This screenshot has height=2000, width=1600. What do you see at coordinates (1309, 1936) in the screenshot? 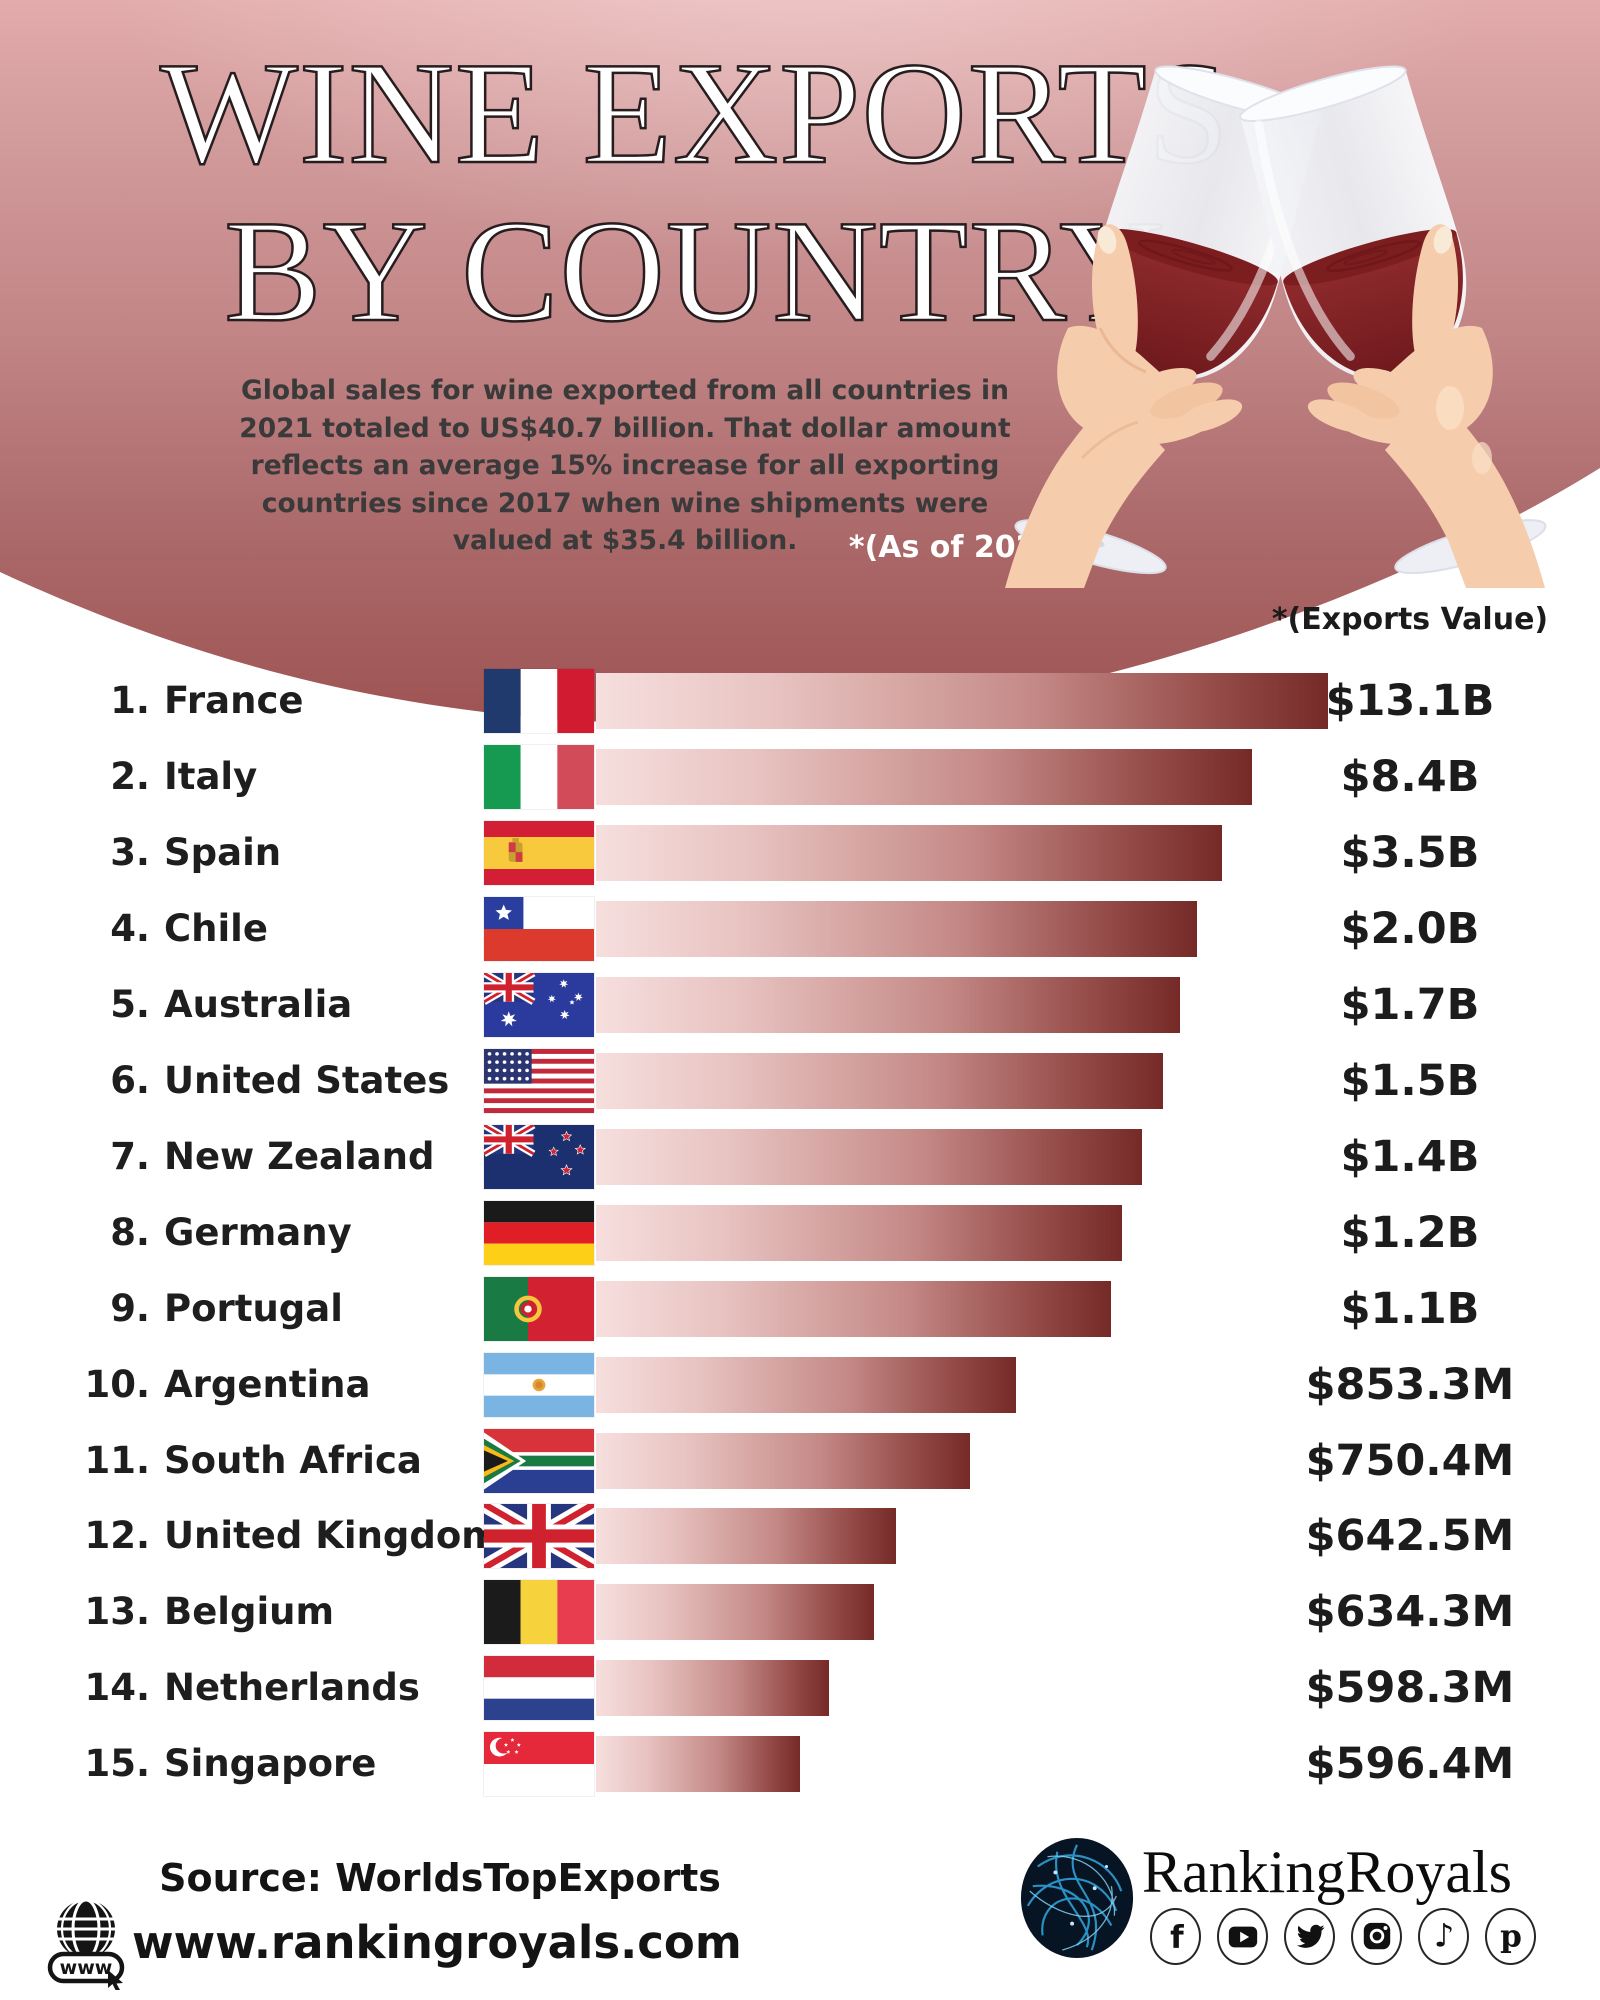
I see `twitter-icon` at bounding box center [1309, 1936].